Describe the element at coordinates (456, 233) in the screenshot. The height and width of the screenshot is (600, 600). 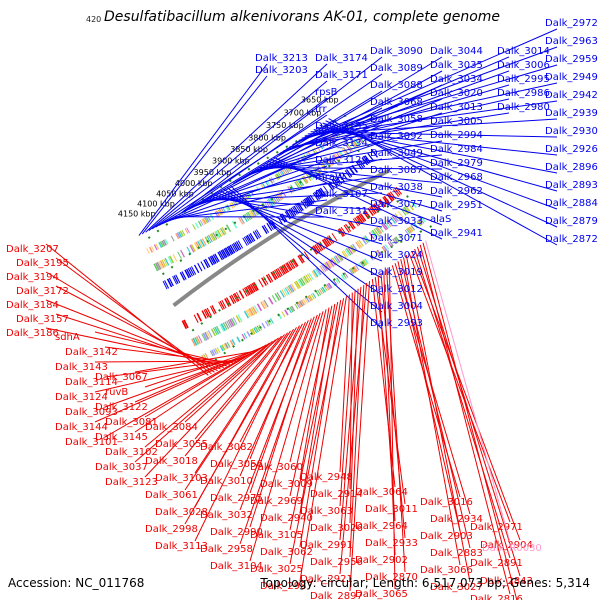
I see `forward-gene-label: Dalk_2941` at that location.